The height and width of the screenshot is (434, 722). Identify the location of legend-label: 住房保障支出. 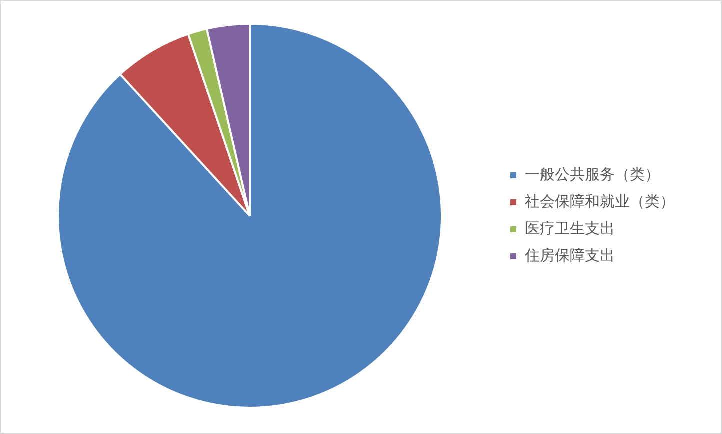
(569, 255).